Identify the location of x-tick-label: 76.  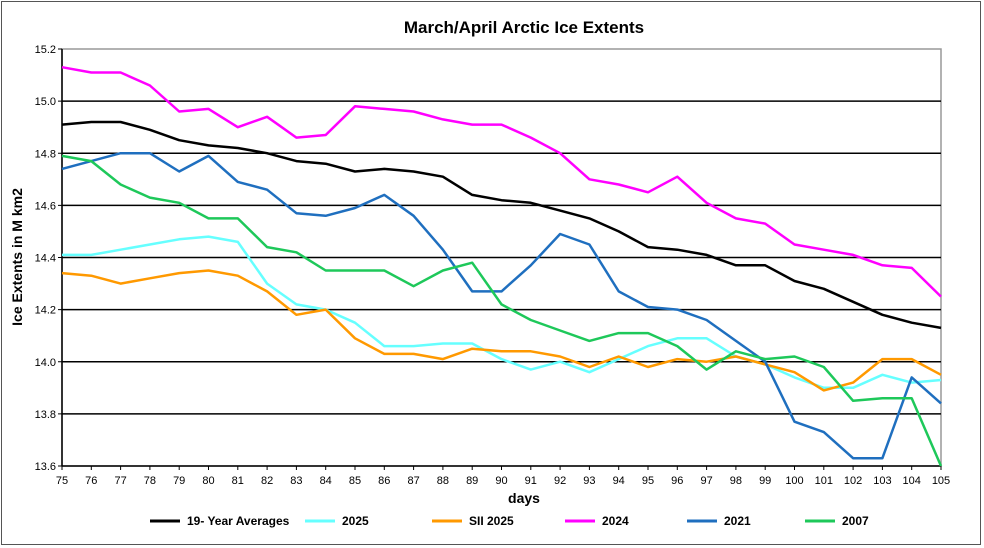
(91, 481).